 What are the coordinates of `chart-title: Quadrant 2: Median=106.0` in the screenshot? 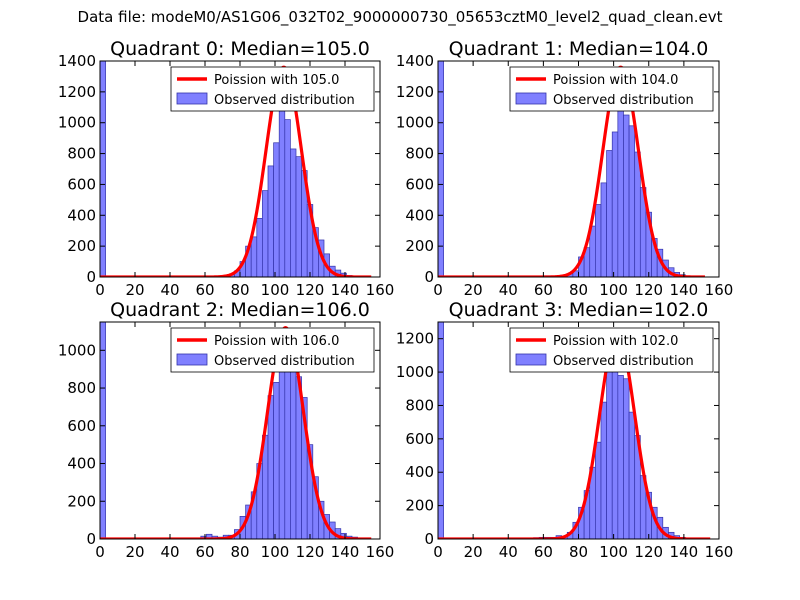 It's located at (240, 310).